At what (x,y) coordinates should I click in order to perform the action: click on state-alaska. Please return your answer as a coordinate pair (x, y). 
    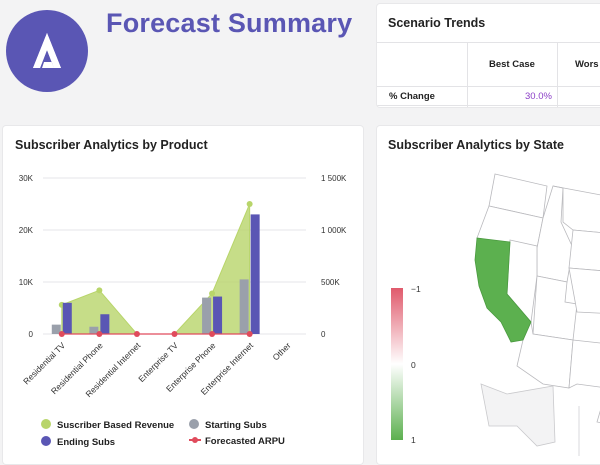
    Looking at the image, I should click on (518, 415).